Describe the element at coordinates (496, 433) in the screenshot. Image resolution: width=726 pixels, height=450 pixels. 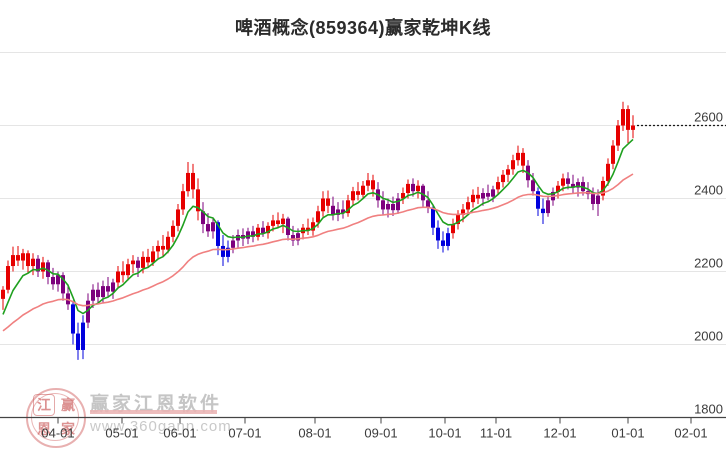
I see `x-axis-label: 11-01` at that location.